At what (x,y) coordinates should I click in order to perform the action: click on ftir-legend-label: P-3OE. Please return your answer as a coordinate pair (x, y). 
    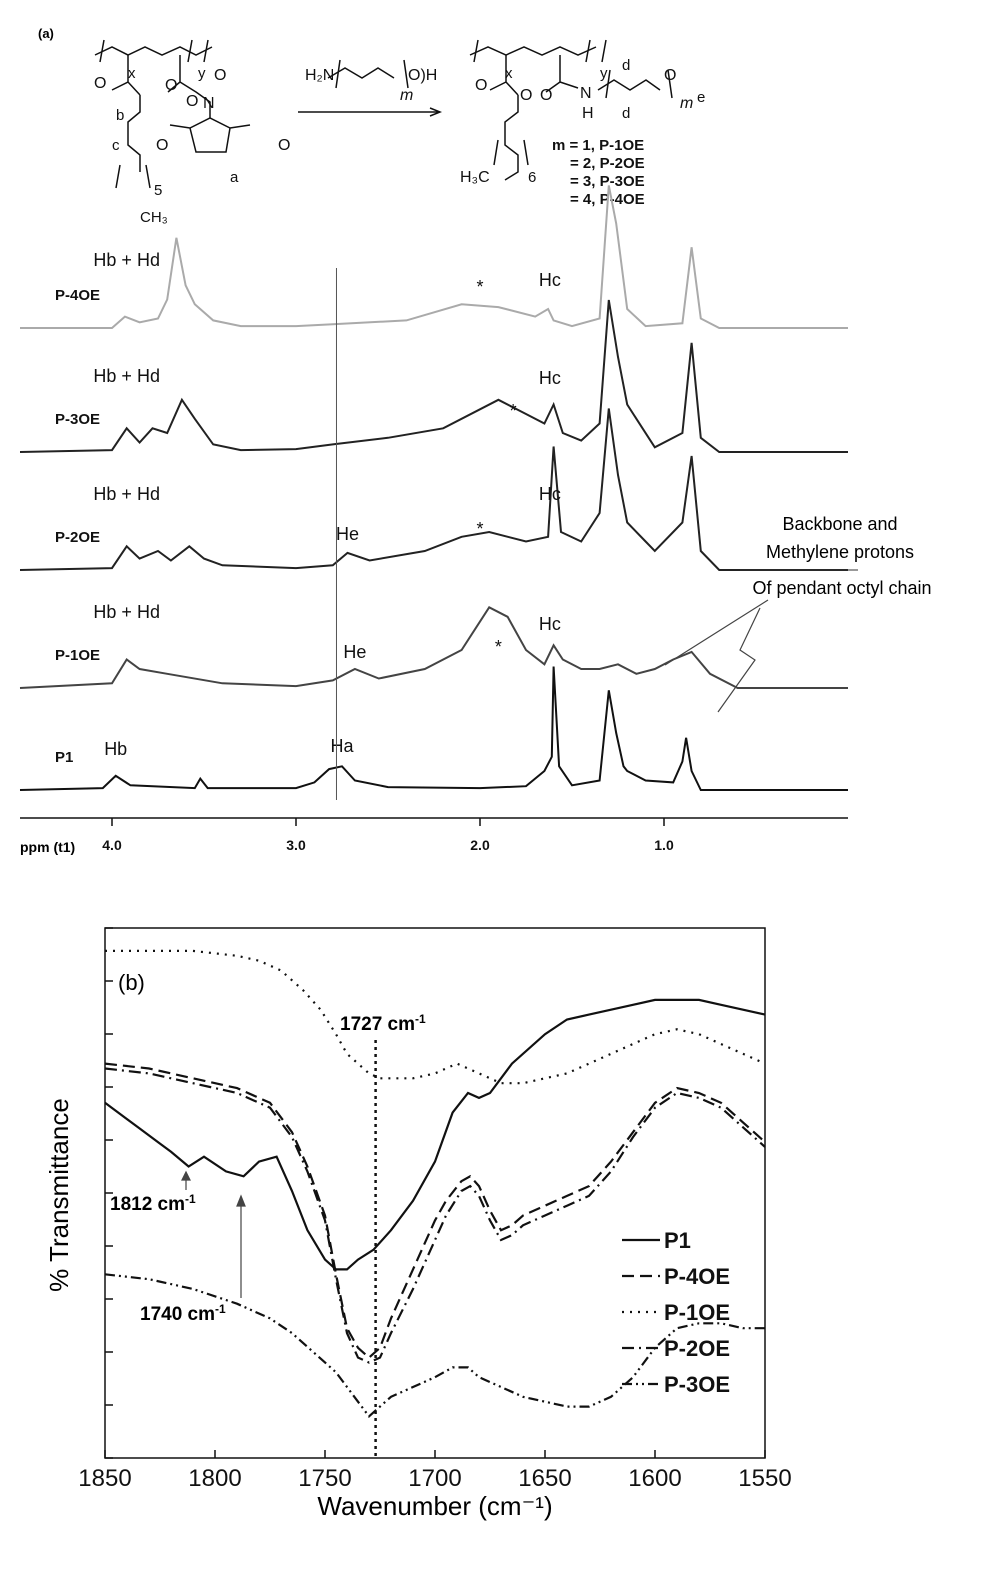
    Looking at the image, I should click on (697, 1384).